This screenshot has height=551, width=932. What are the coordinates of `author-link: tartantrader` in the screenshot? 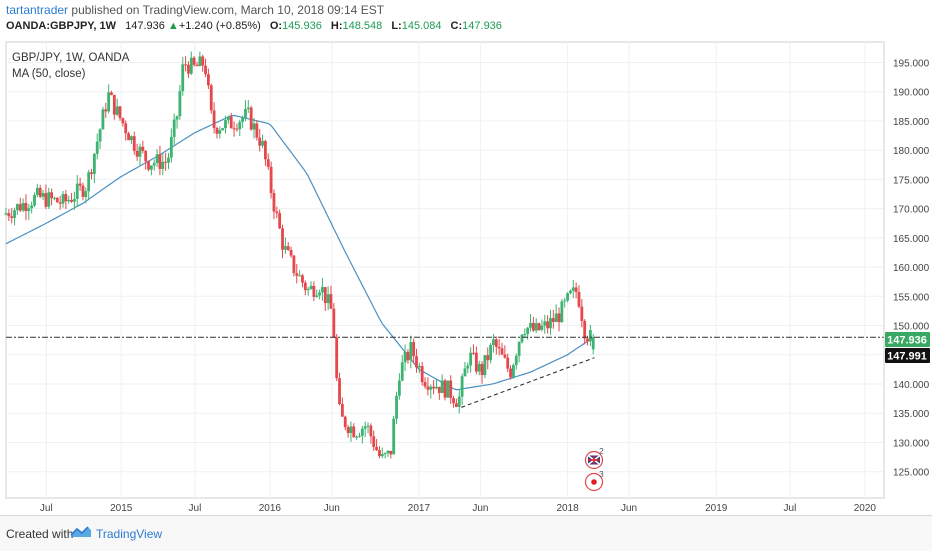 It's located at (37, 10).